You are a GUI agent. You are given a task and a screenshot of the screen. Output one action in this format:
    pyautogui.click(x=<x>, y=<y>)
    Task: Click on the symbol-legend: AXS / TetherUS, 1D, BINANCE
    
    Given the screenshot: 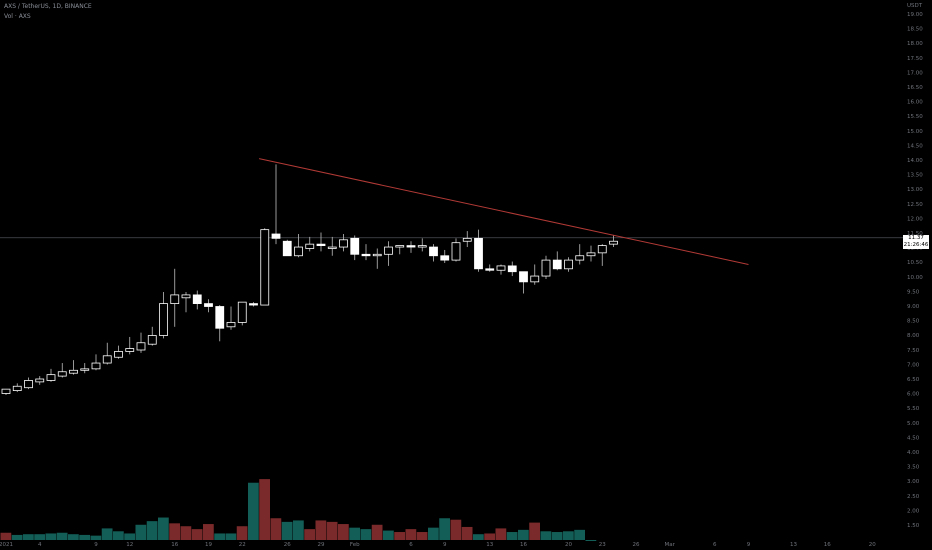 What is the action you would take?
    pyautogui.click(x=48, y=6)
    